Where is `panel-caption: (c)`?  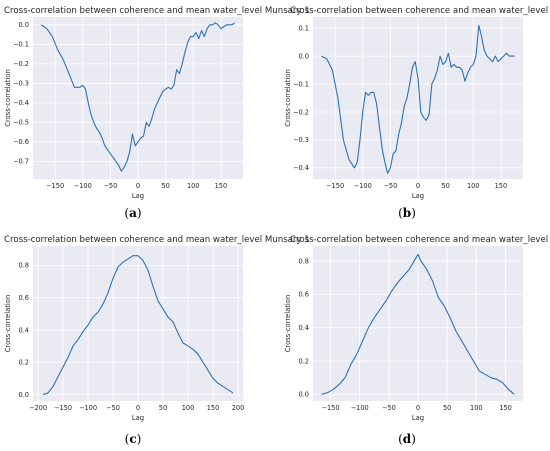
panel-caption: (c) is located at coordinates (133, 439).